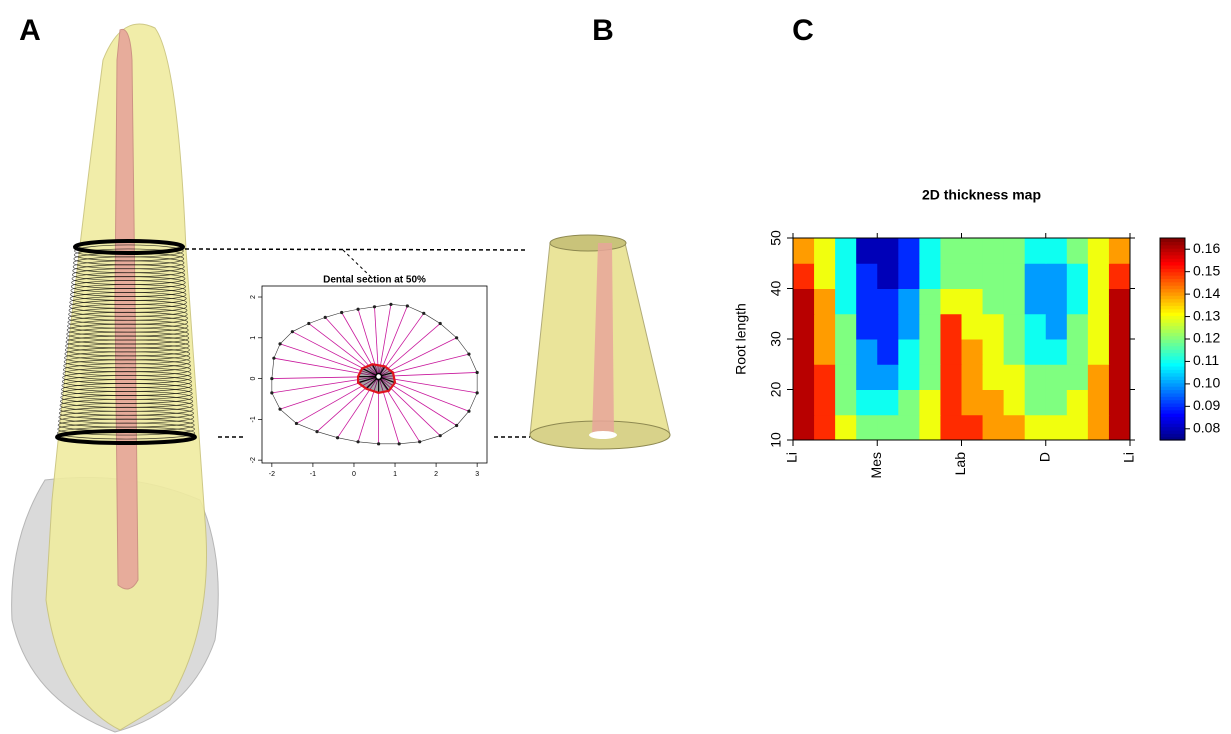  Describe the element at coordinates (1206, 293) in the screenshot. I see `colorbar-tick-label: 0.14` at that location.